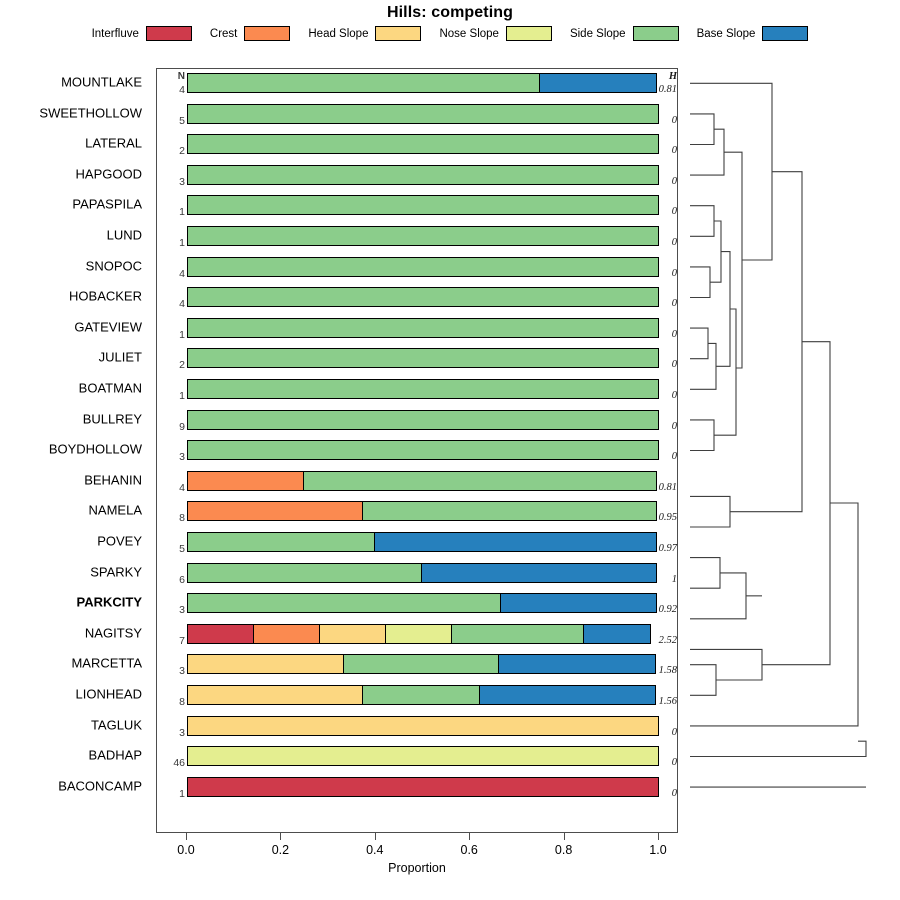 Image resolution: width=900 pixels, height=900 pixels. Describe the element at coordinates (182, 671) in the screenshot. I see `row-n-value: 3` at that location.